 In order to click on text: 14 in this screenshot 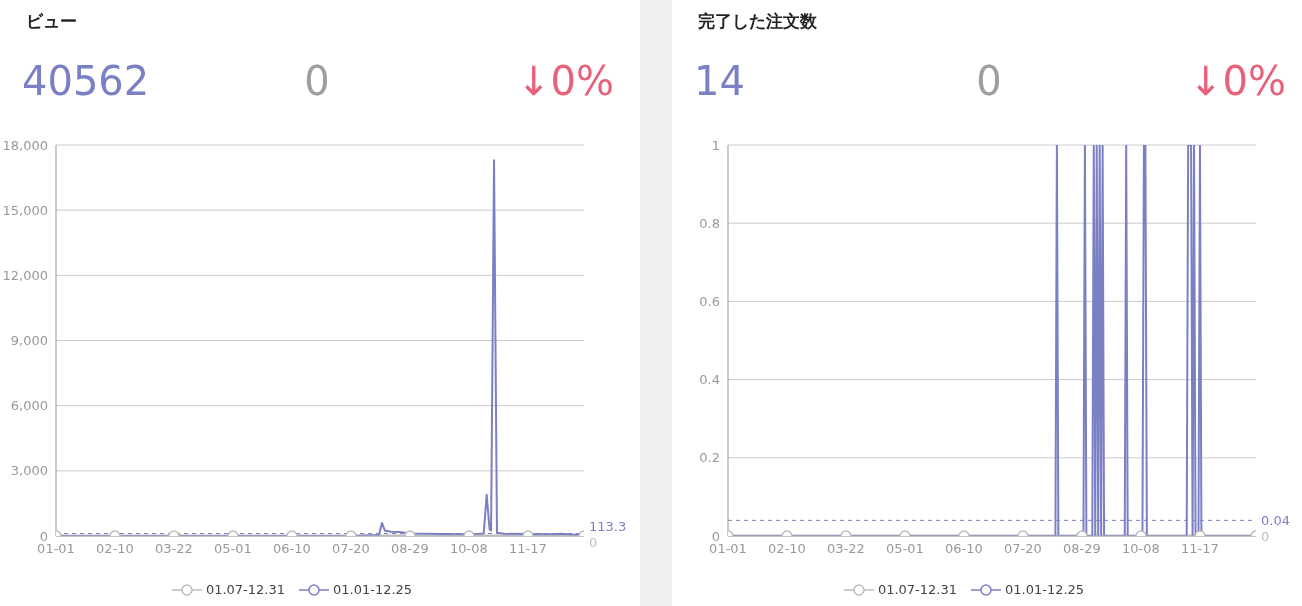, I will do `click(720, 81)`.